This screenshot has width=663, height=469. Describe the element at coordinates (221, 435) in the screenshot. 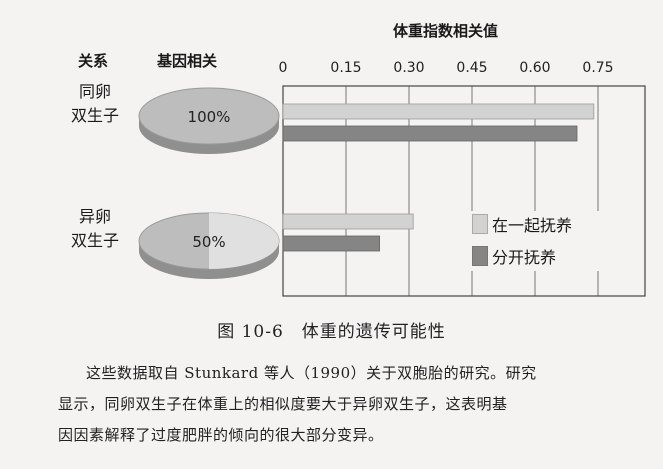

I see `paragraph-line-3: 因因素解释了过度肥胖的倾向的很大部分变异。` at that location.